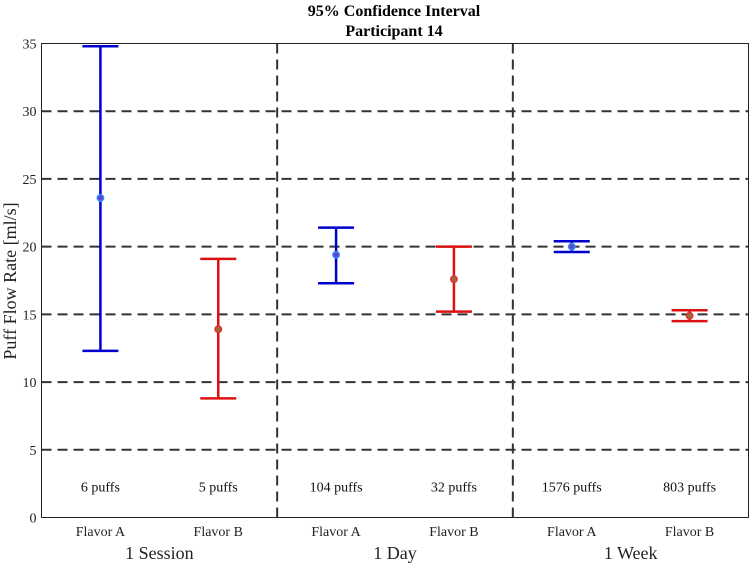 The width and height of the screenshot is (750, 565). I want to click on y-tick-label: 0, so click(33, 519).